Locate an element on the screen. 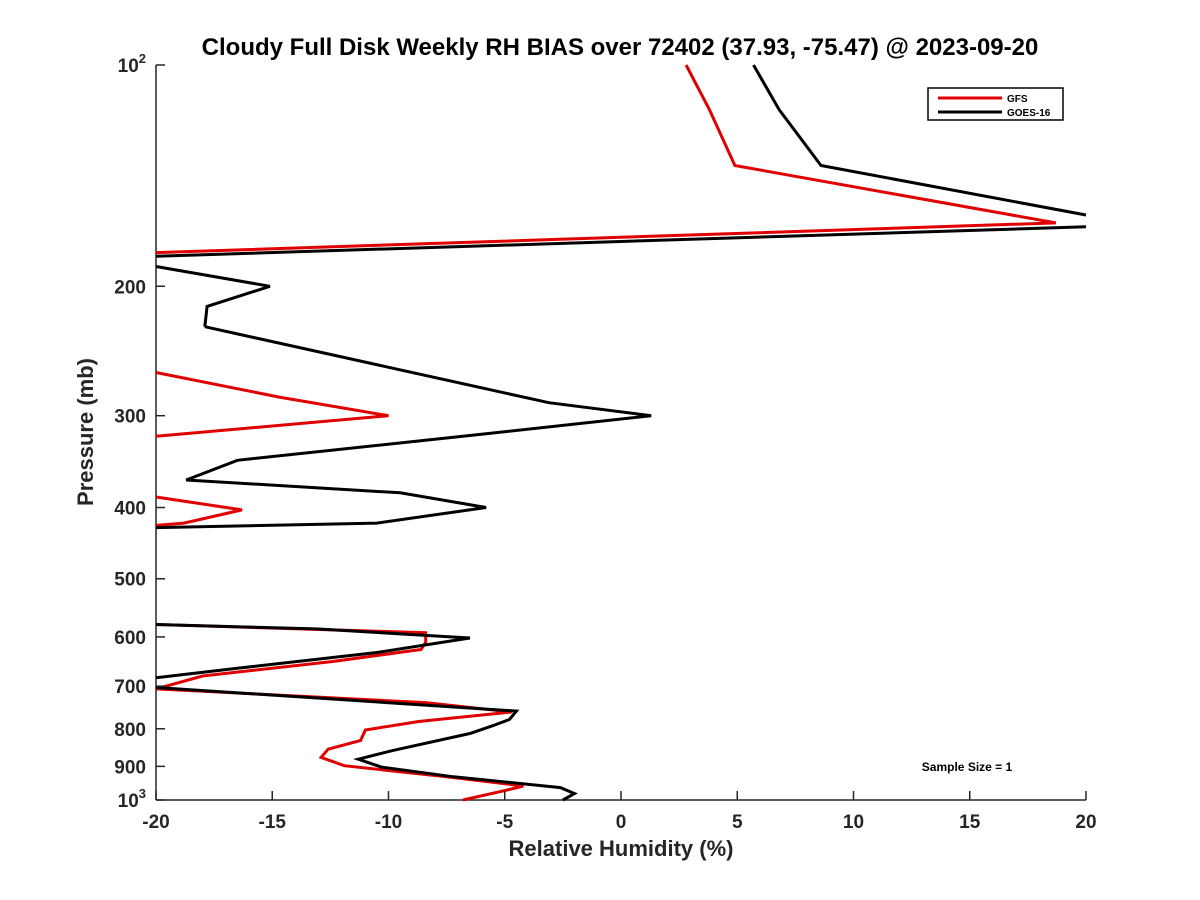 The height and width of the screenshot is (900, 1200). x-tick-label: -20 is located at coordinates (155, 822).